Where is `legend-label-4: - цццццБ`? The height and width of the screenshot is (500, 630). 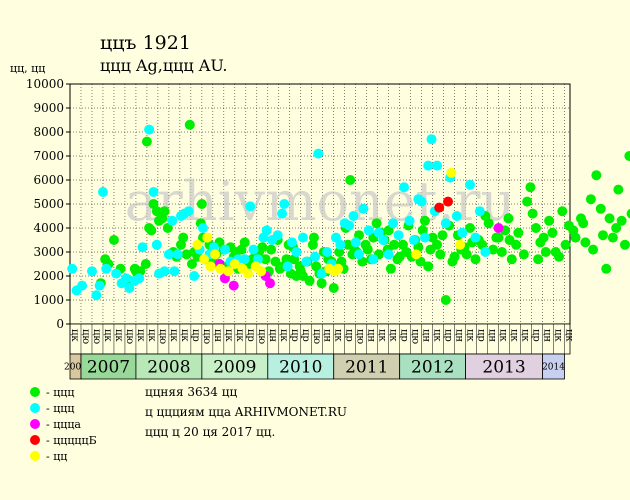
legend-label-4: - цццццБ is located at coordinates (71, 440).